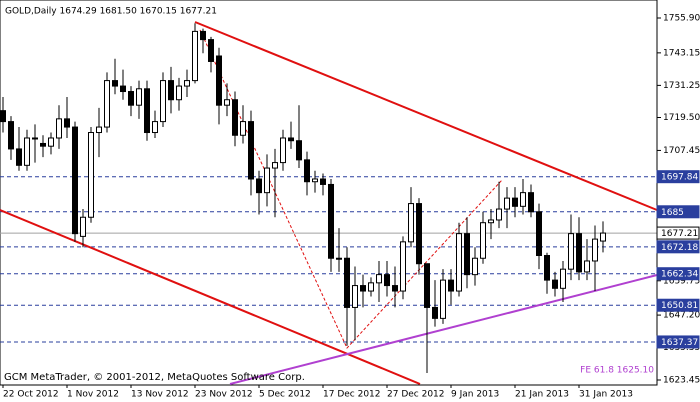 This screenshot has height=402, width=700. I want to click on level-label: 1650.81, so click(679, 306).